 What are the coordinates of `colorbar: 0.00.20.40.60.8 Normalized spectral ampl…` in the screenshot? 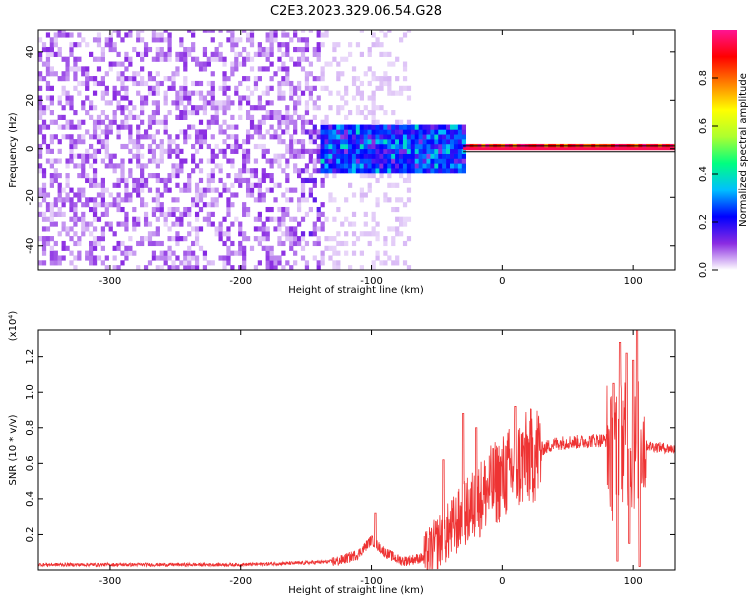 It's located at (723, 154).